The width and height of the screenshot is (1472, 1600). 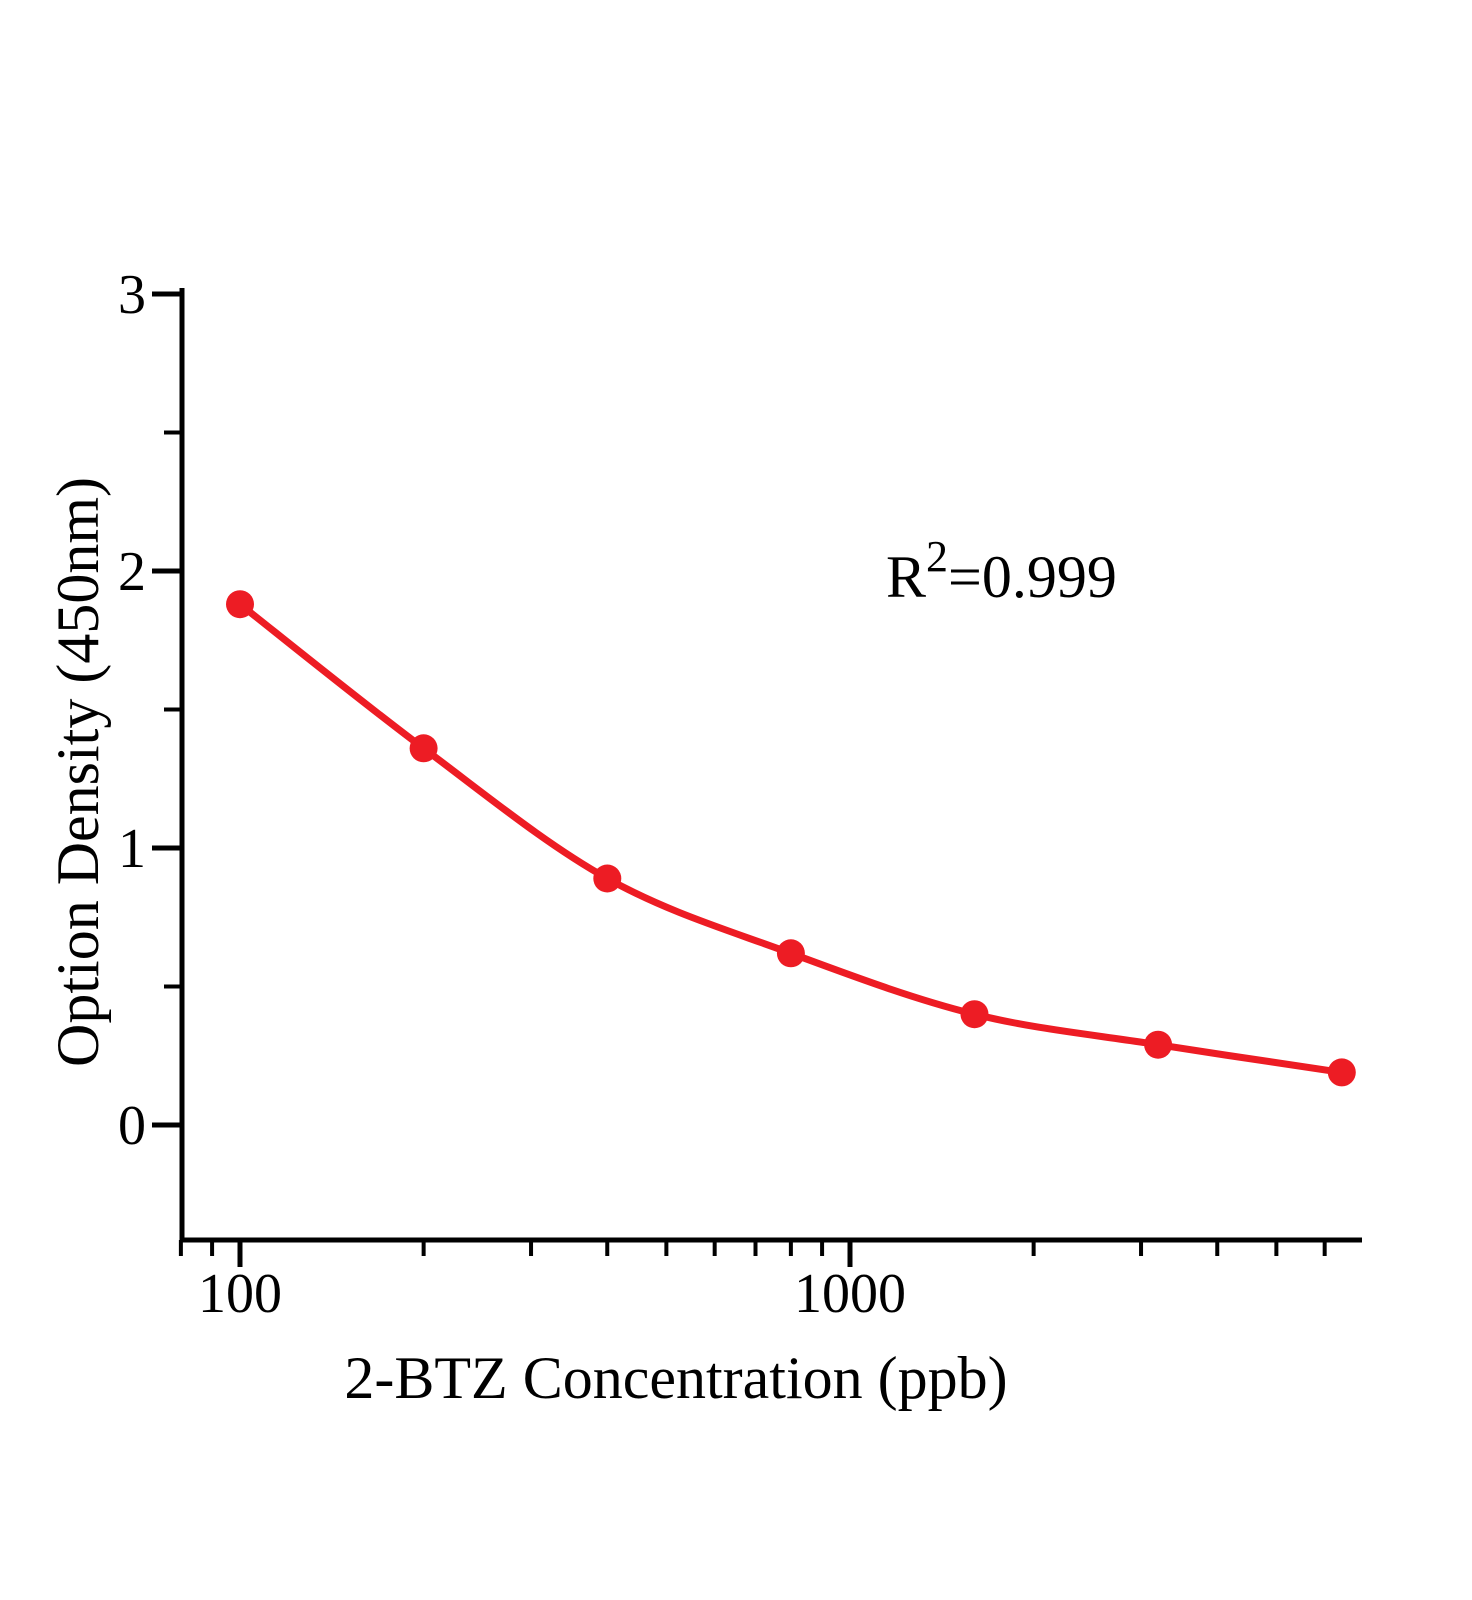 I want to click on y-axis-title: Option Density (450nm), so click(x=78, y=772).